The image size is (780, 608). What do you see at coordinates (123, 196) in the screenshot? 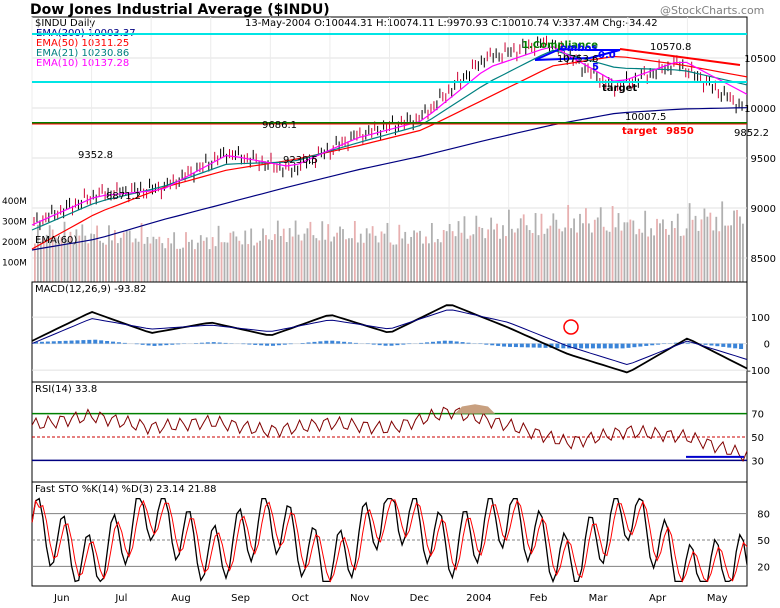
I see `price-label-8871: 8871.2` at bounding box center [123, 196].